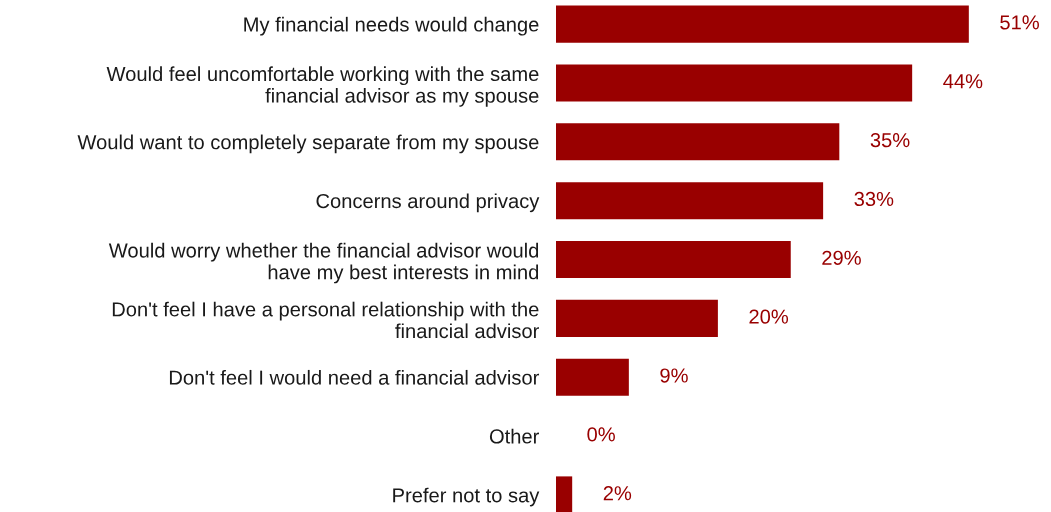 The height and width of the screenshot is (512, 1051). What do you see at coordinates (674, 375) in the screenshot?
I see `data-label: 9%` at bounding box center [674, 375].